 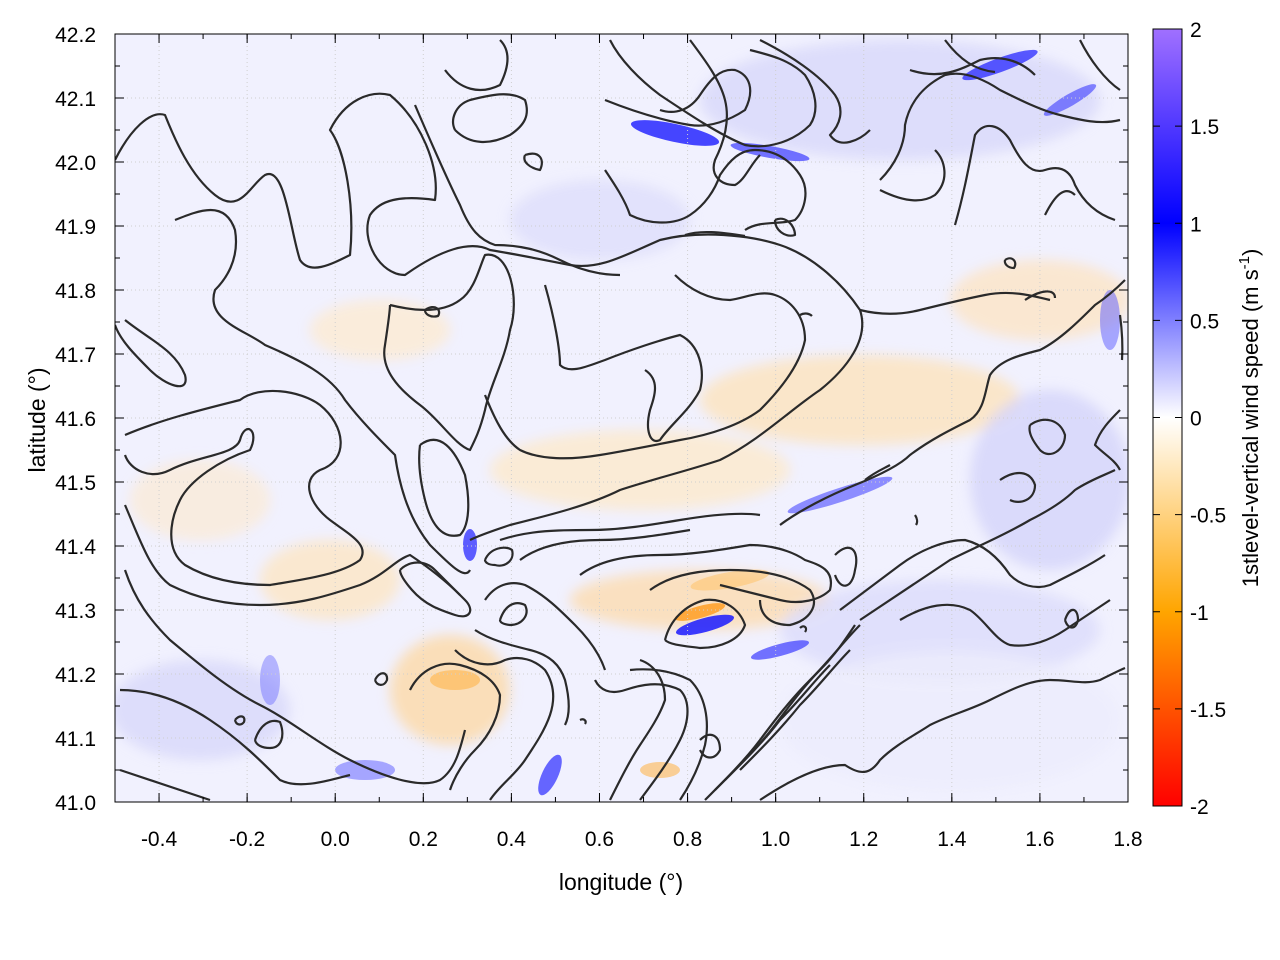 What do you see at coordinates (1204, 127) in the screenshot?
I see `colorbar-tick-label: 1.5` at bounding box center [1204, 127].